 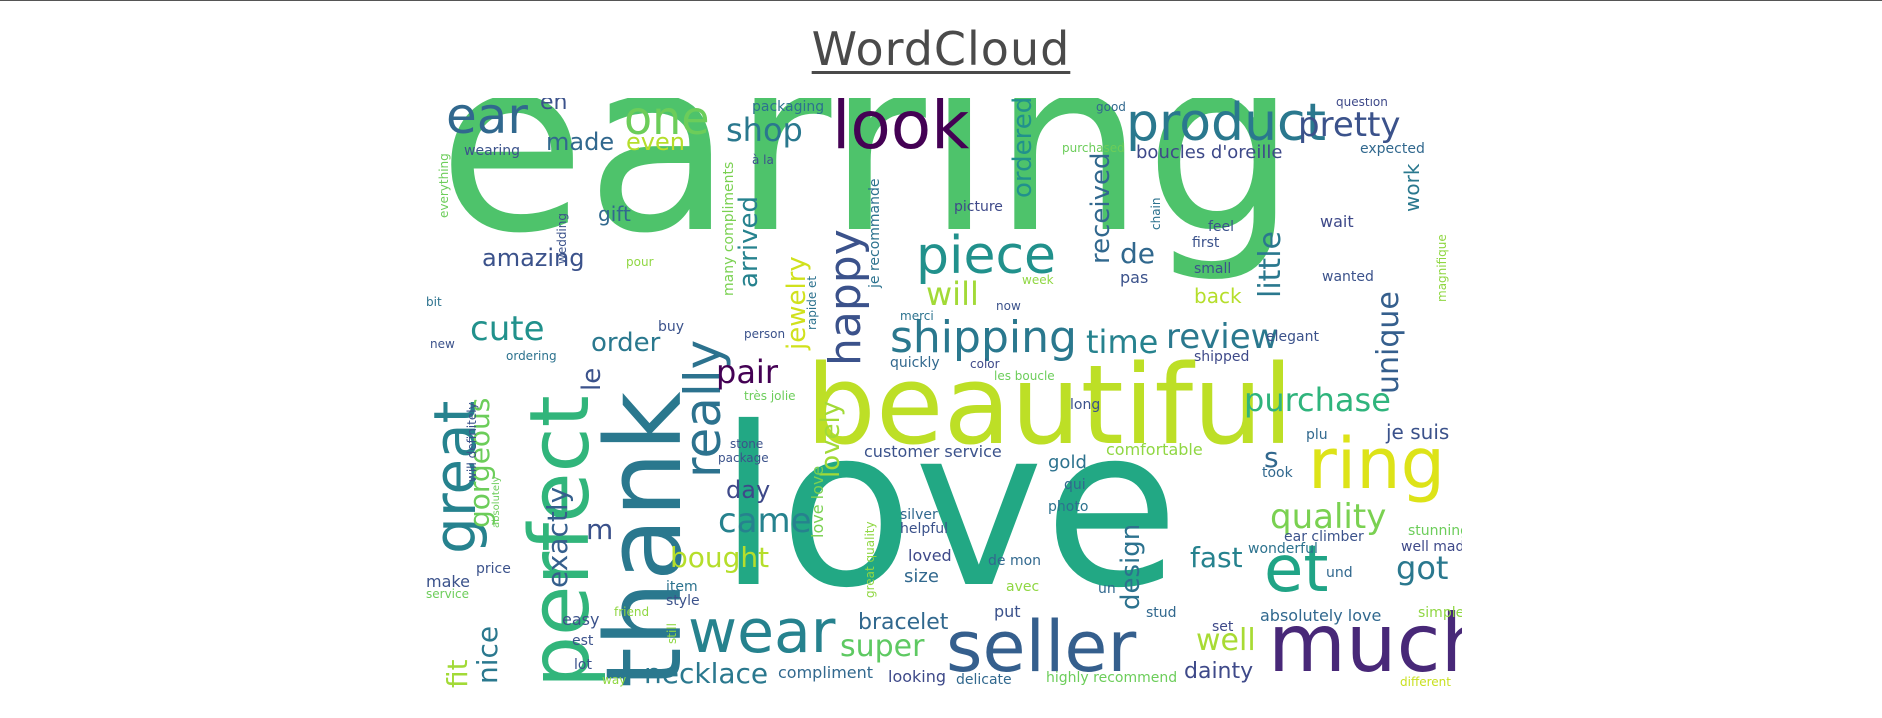 I want to click on cloud-word: elegant, so click(x=1292, y=337).